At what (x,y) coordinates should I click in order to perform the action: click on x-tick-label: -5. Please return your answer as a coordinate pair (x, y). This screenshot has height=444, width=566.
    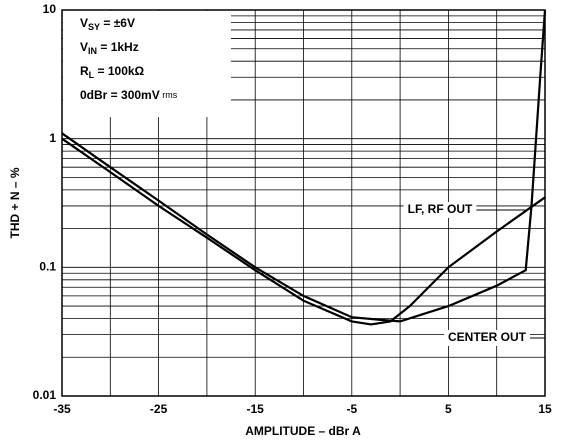
    Looking at the image, I should click on (351, 409).